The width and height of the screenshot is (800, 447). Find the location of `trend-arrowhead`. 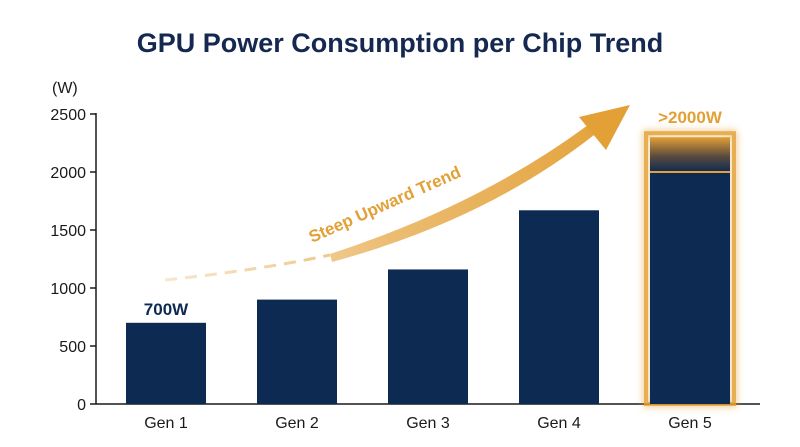

trend-arrowhead is located at coordinates (604, 127).